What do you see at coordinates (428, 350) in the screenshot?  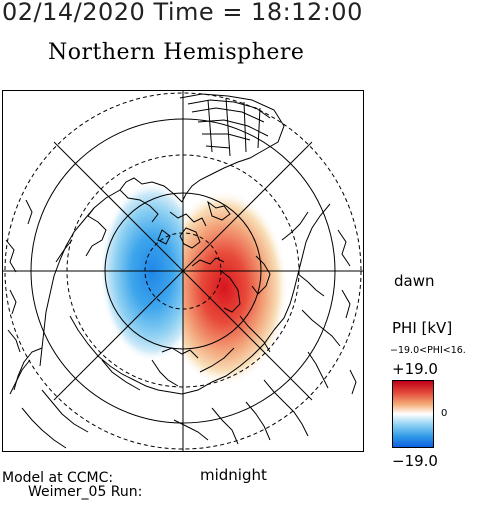 I see `legend-range: −19.0<PHI<16.` at bounding box center [428, 350].